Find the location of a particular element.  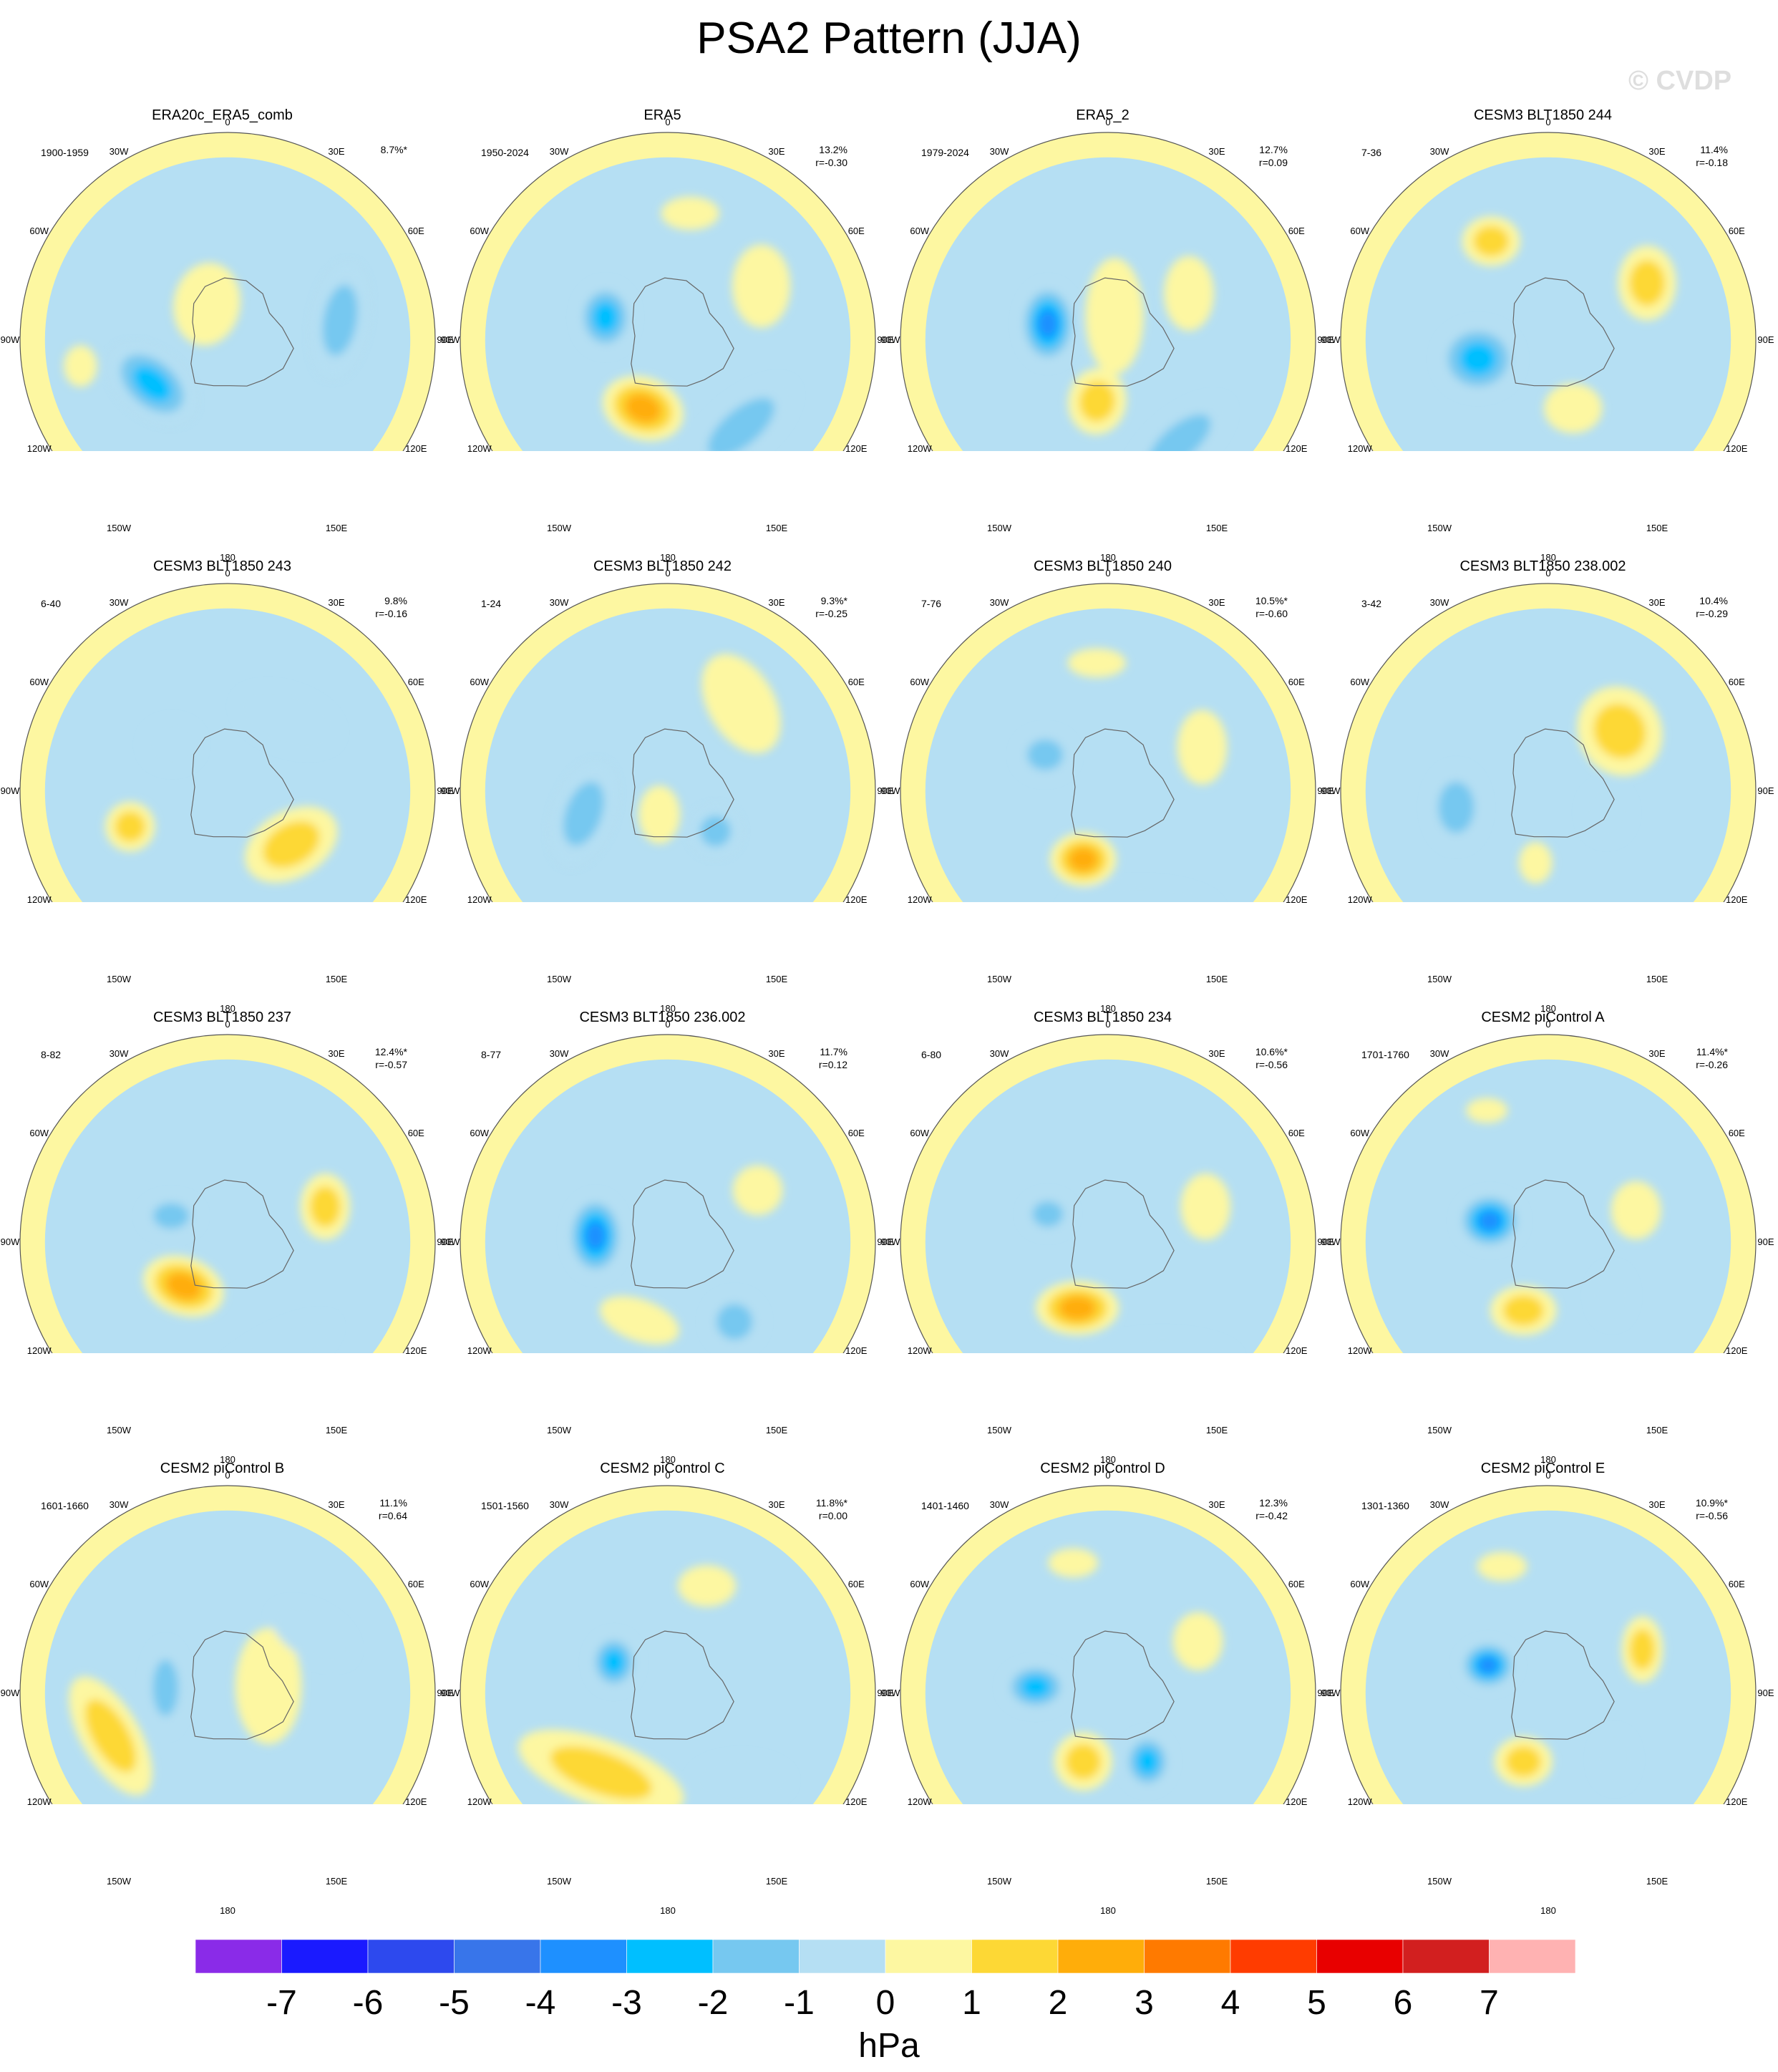

panel-variance-pct: 11.7% is located at coordinates (833, 1051).